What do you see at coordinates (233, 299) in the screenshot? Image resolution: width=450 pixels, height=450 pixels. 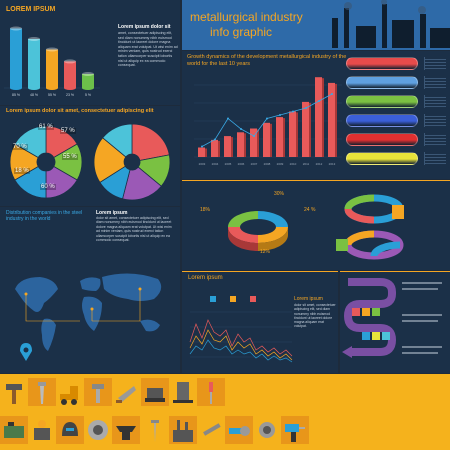 I see `legend-swatch-orange` at bounding box center [233, 299].